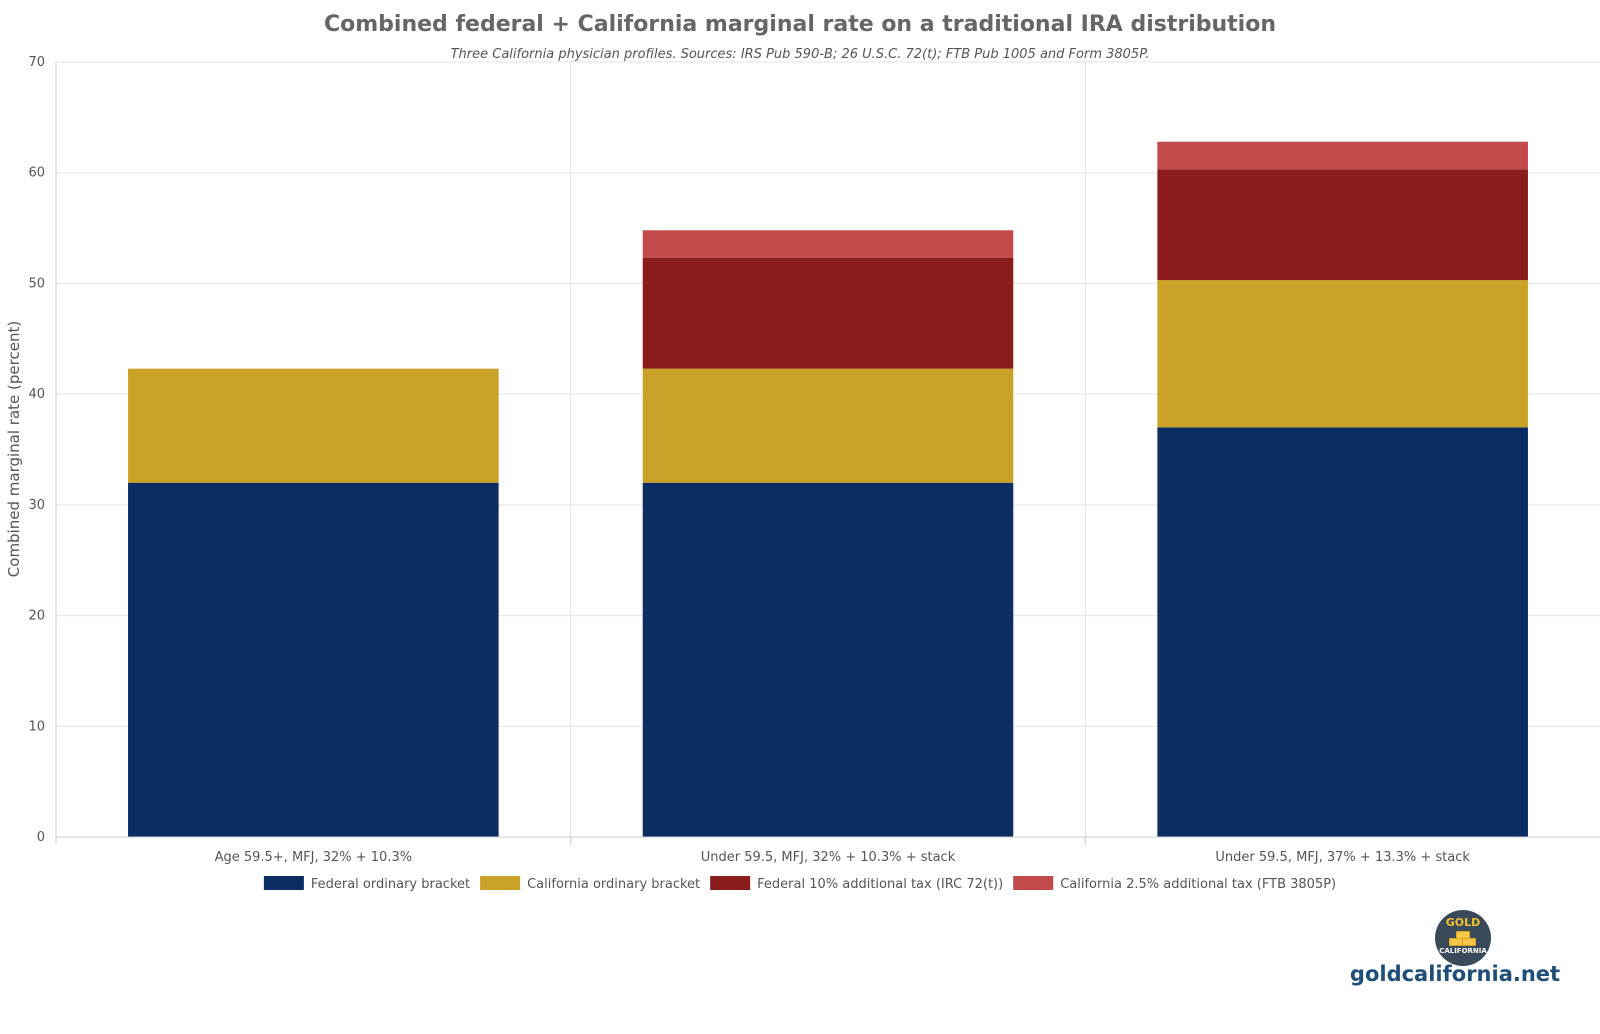 This screenshot has width=1600, height=1034. I want to click on x-tick-label: Age 59.5+, MFJ, 32% + 10.3%, so click(314, 857).